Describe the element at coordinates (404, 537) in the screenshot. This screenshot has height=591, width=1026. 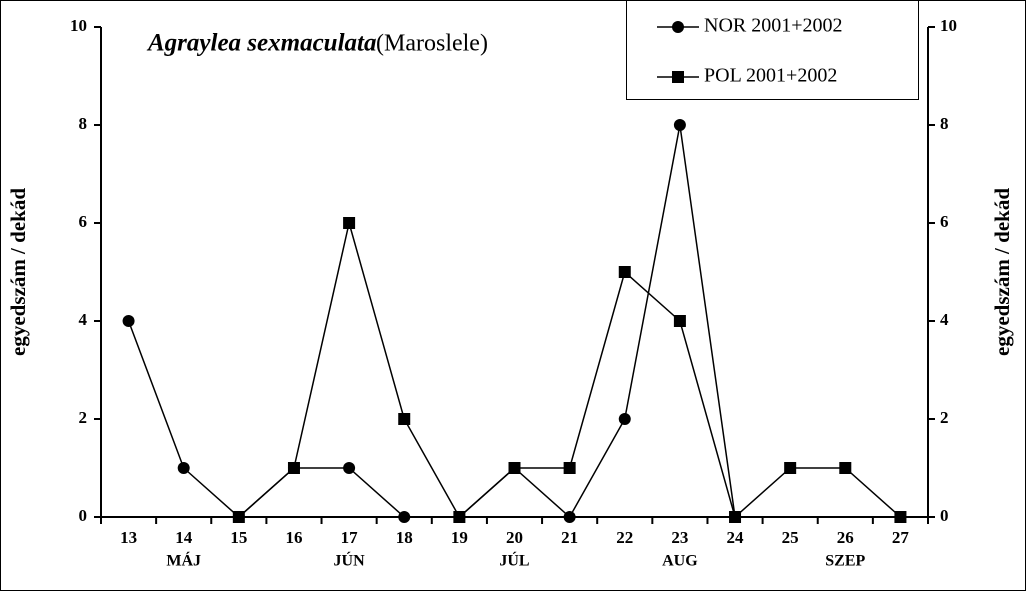
I see `x-tick-label: 18` at that location.